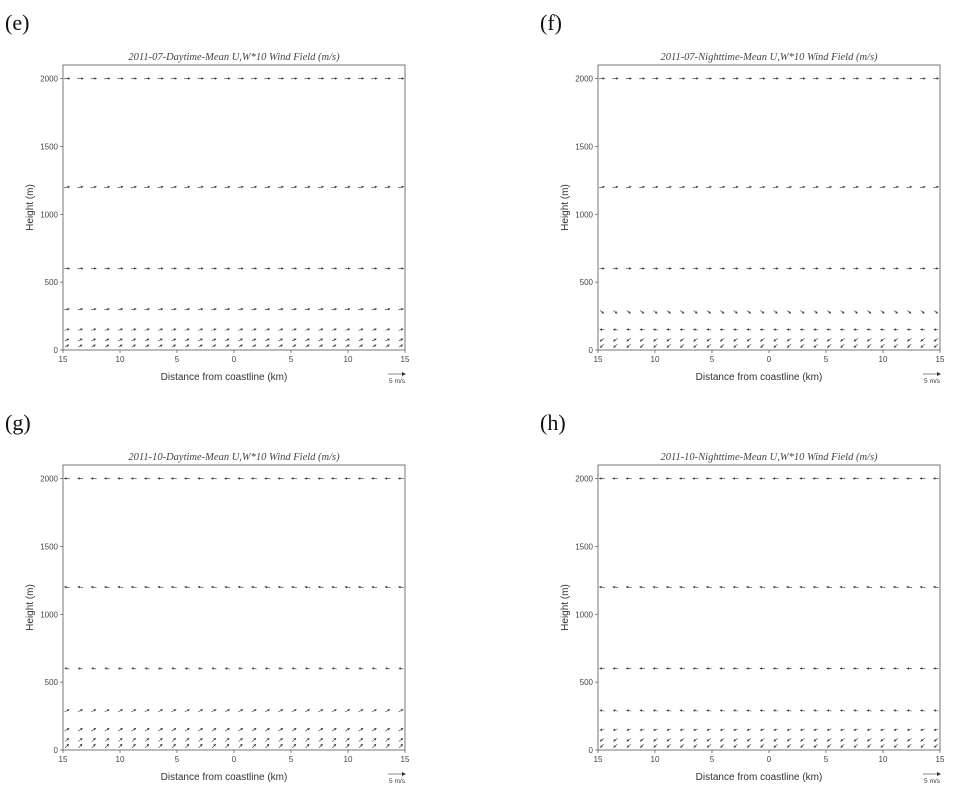 This screenshot has width=965, height=800. What do you see at coordinates (939, 374) in the screenshot?
I see `scale-arrow-head` at bounding box center [939, 374].